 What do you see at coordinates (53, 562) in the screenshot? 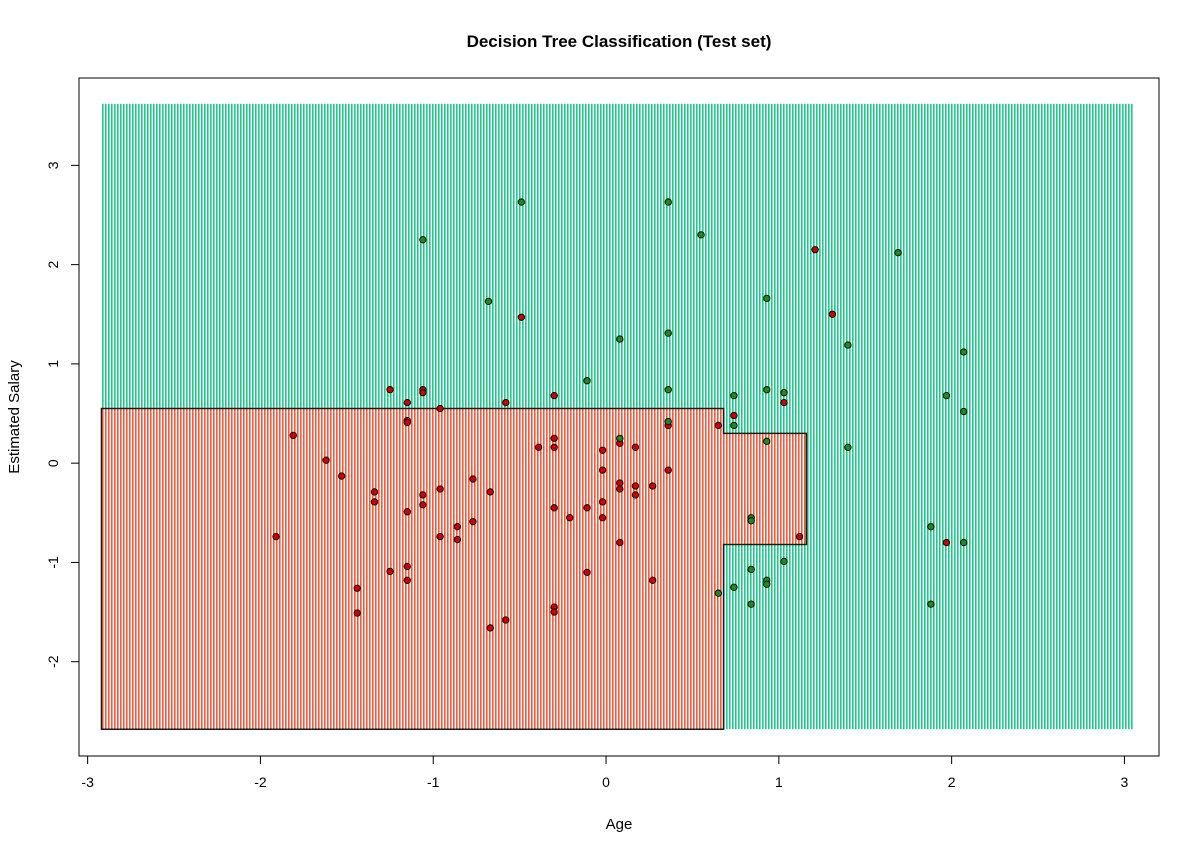
I see `y-tick-label: -1` at bounding box center [53, 562].